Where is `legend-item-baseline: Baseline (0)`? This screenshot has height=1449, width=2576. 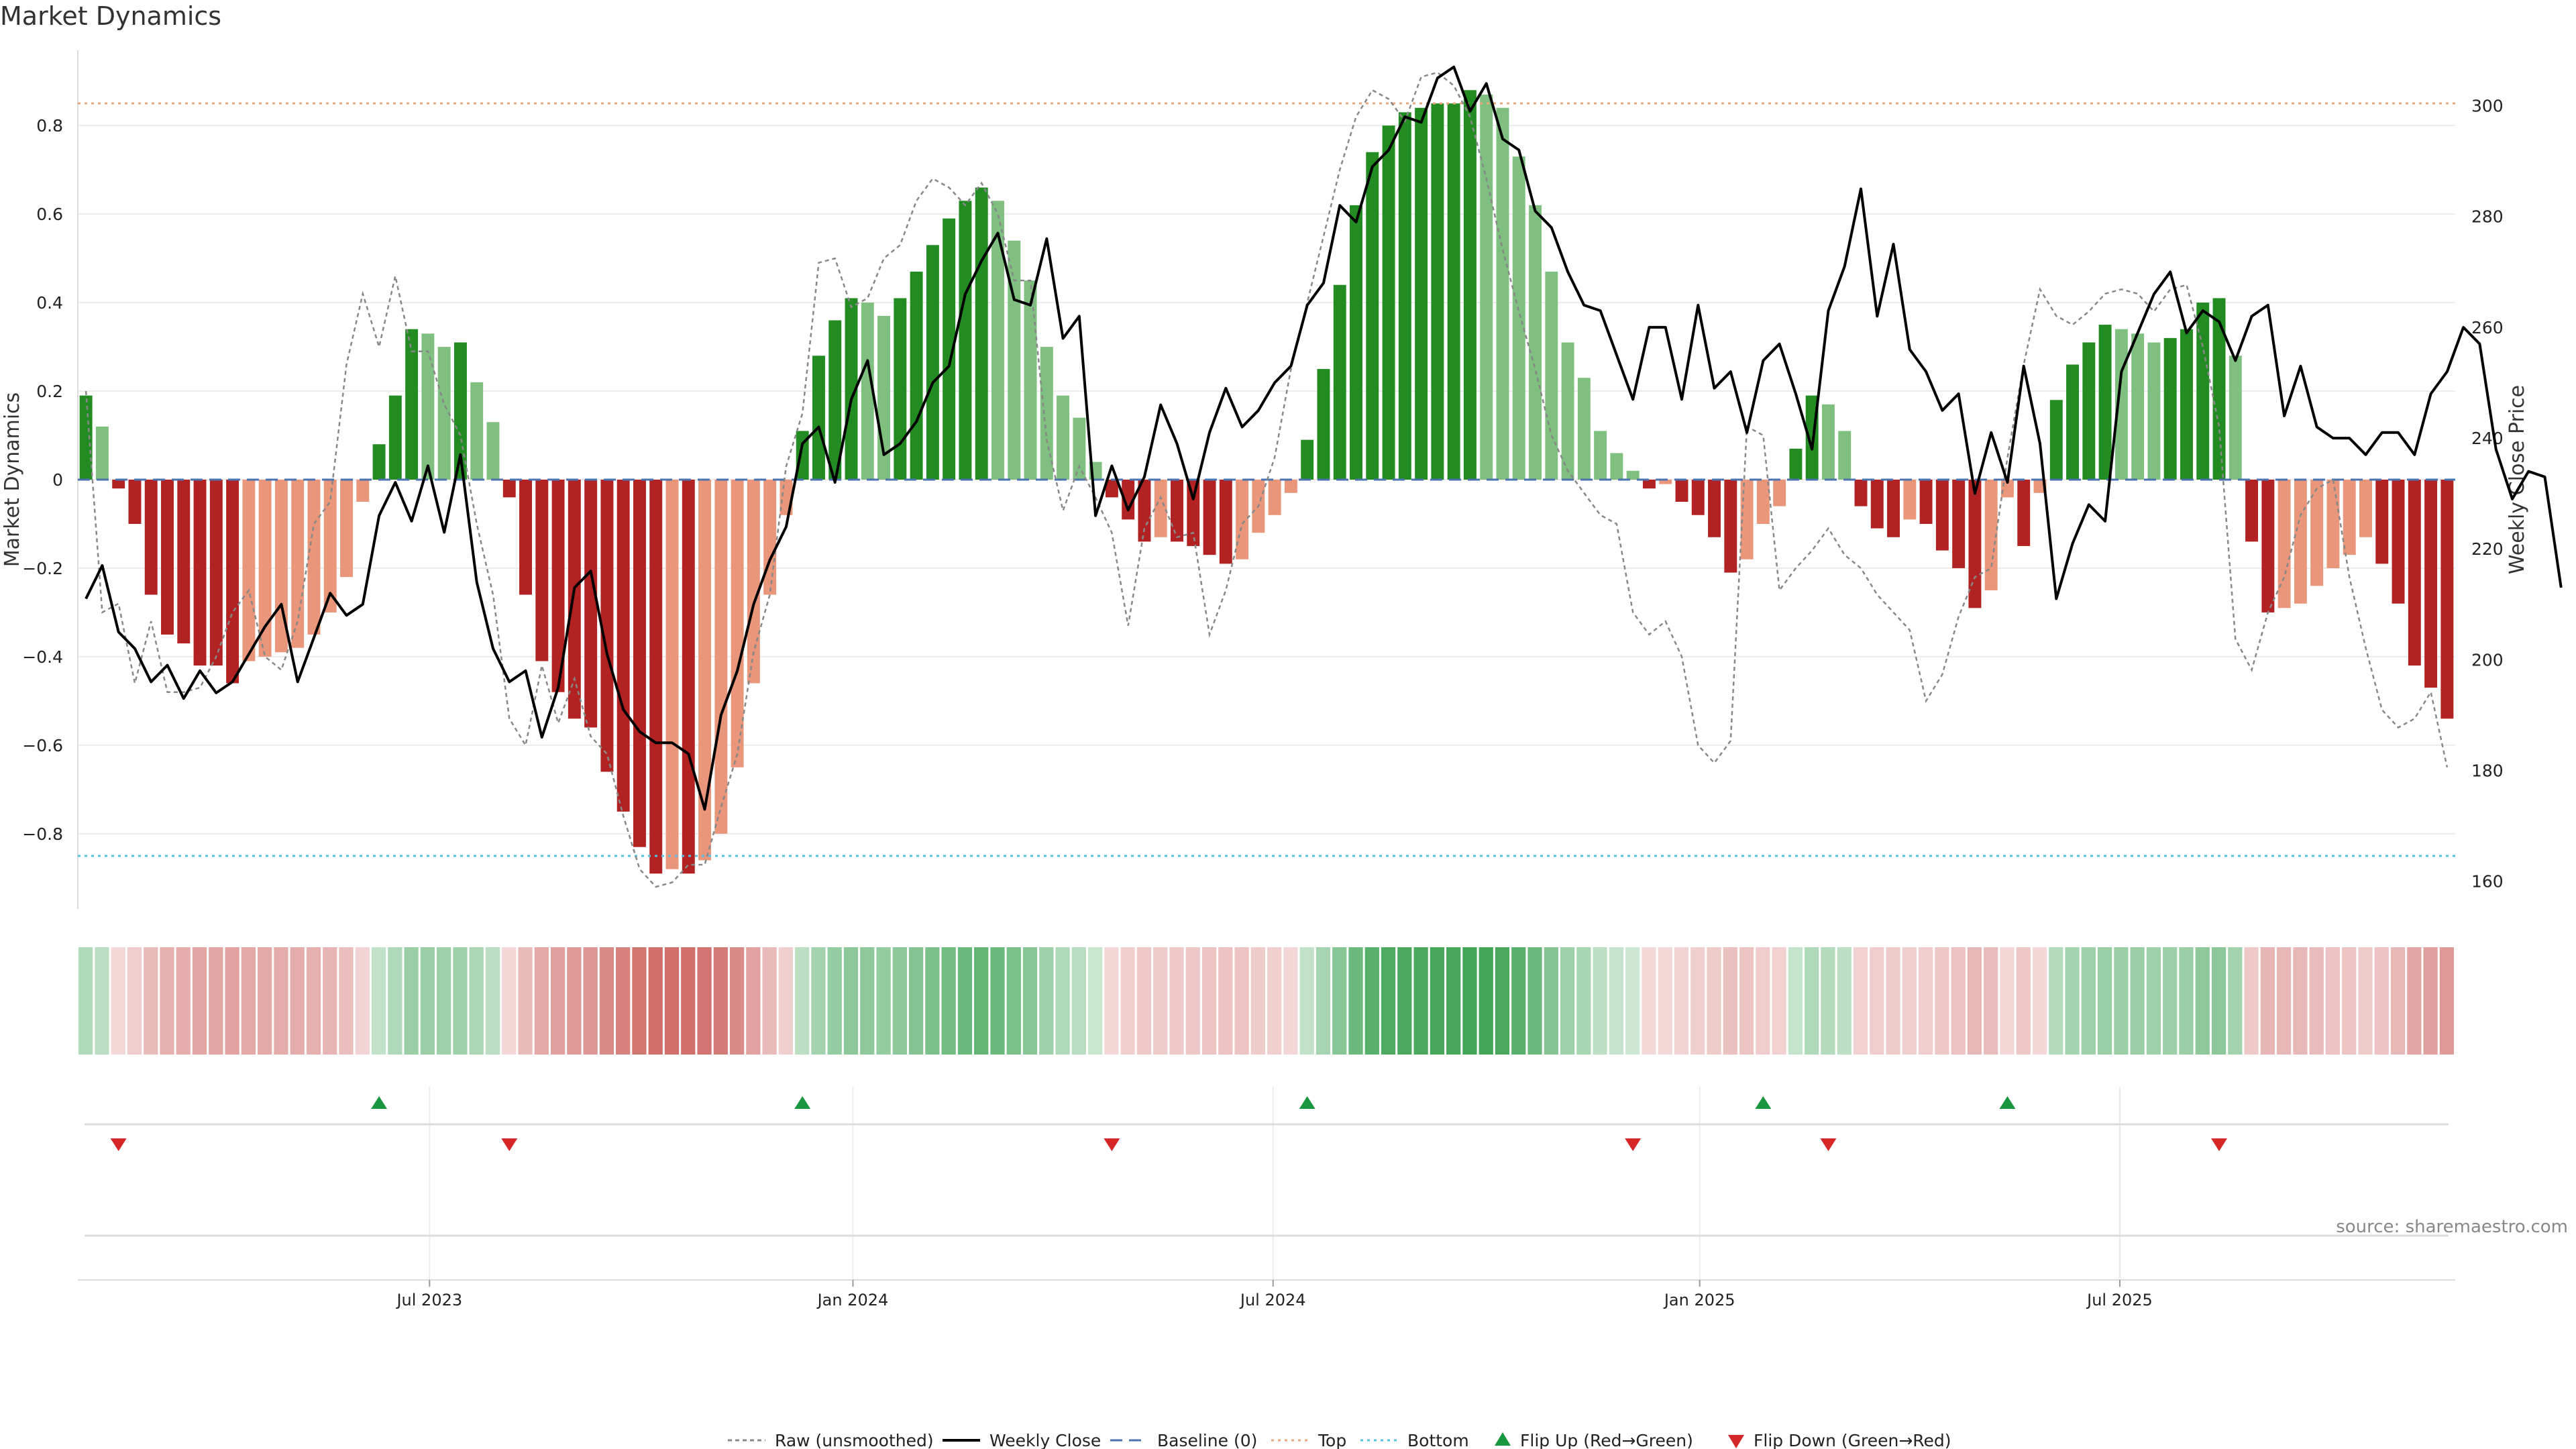 legend-item-baseline: Baseline (0) is located at coordinates (1183, 1440).